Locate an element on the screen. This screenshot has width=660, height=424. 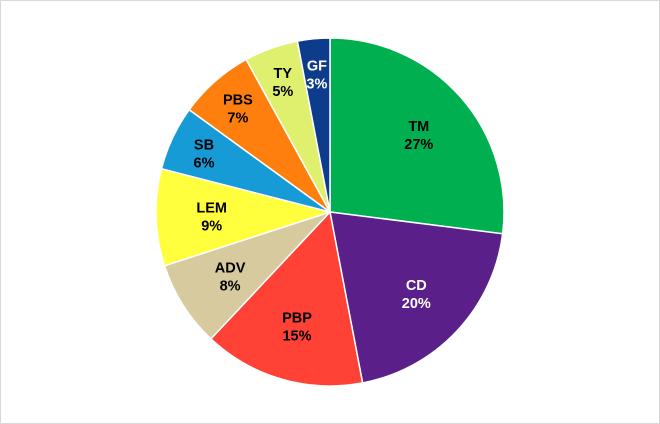
slice-percent-gf: 3% is located at coordinates (316, 84).